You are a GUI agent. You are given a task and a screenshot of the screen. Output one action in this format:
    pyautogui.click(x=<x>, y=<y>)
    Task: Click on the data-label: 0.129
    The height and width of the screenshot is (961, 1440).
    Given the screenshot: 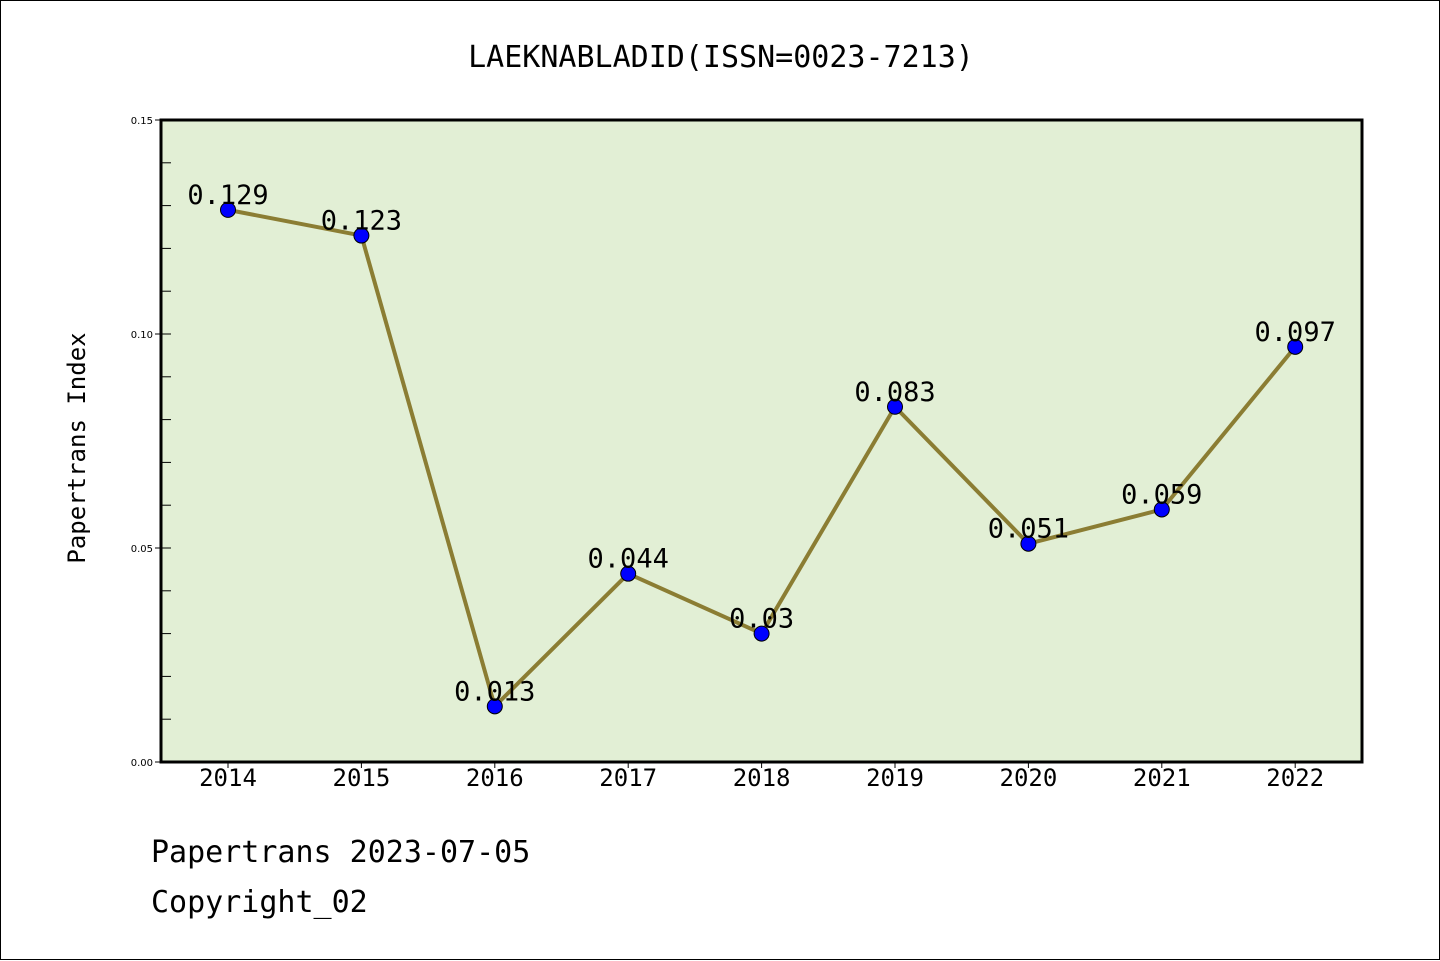 What is the action you would take?
    pyautogui.click(x=227, y=195)
    